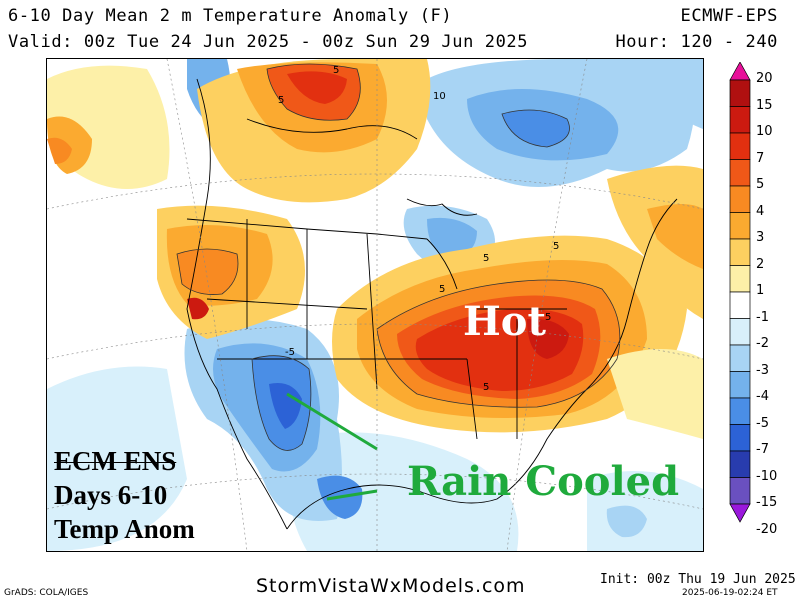 Image resolution: width=800 pixels, height=600 pixels. I want to click on timestamp: 2025-06-19-02:24 ET, so click(730, 593).